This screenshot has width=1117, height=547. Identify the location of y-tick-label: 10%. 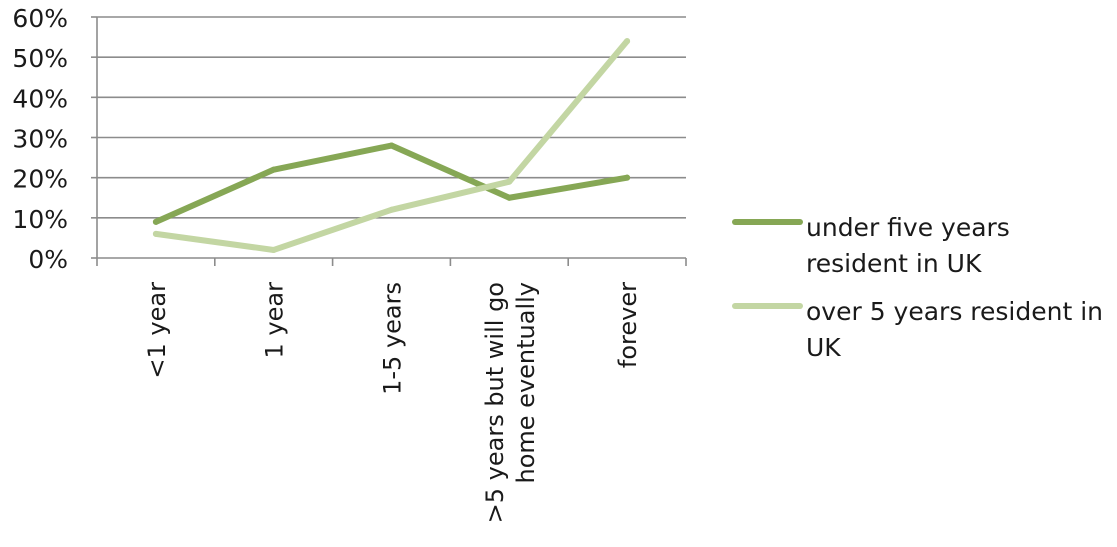
(40, 219).